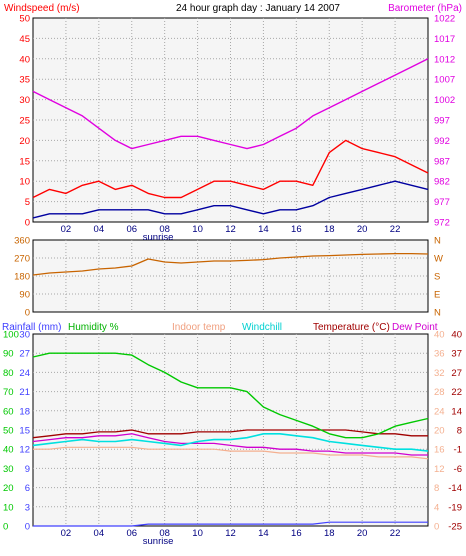 The width and height of the screenshot is (466, 556). I want to click on barometer-tick-label: 972, so click(442, 223).